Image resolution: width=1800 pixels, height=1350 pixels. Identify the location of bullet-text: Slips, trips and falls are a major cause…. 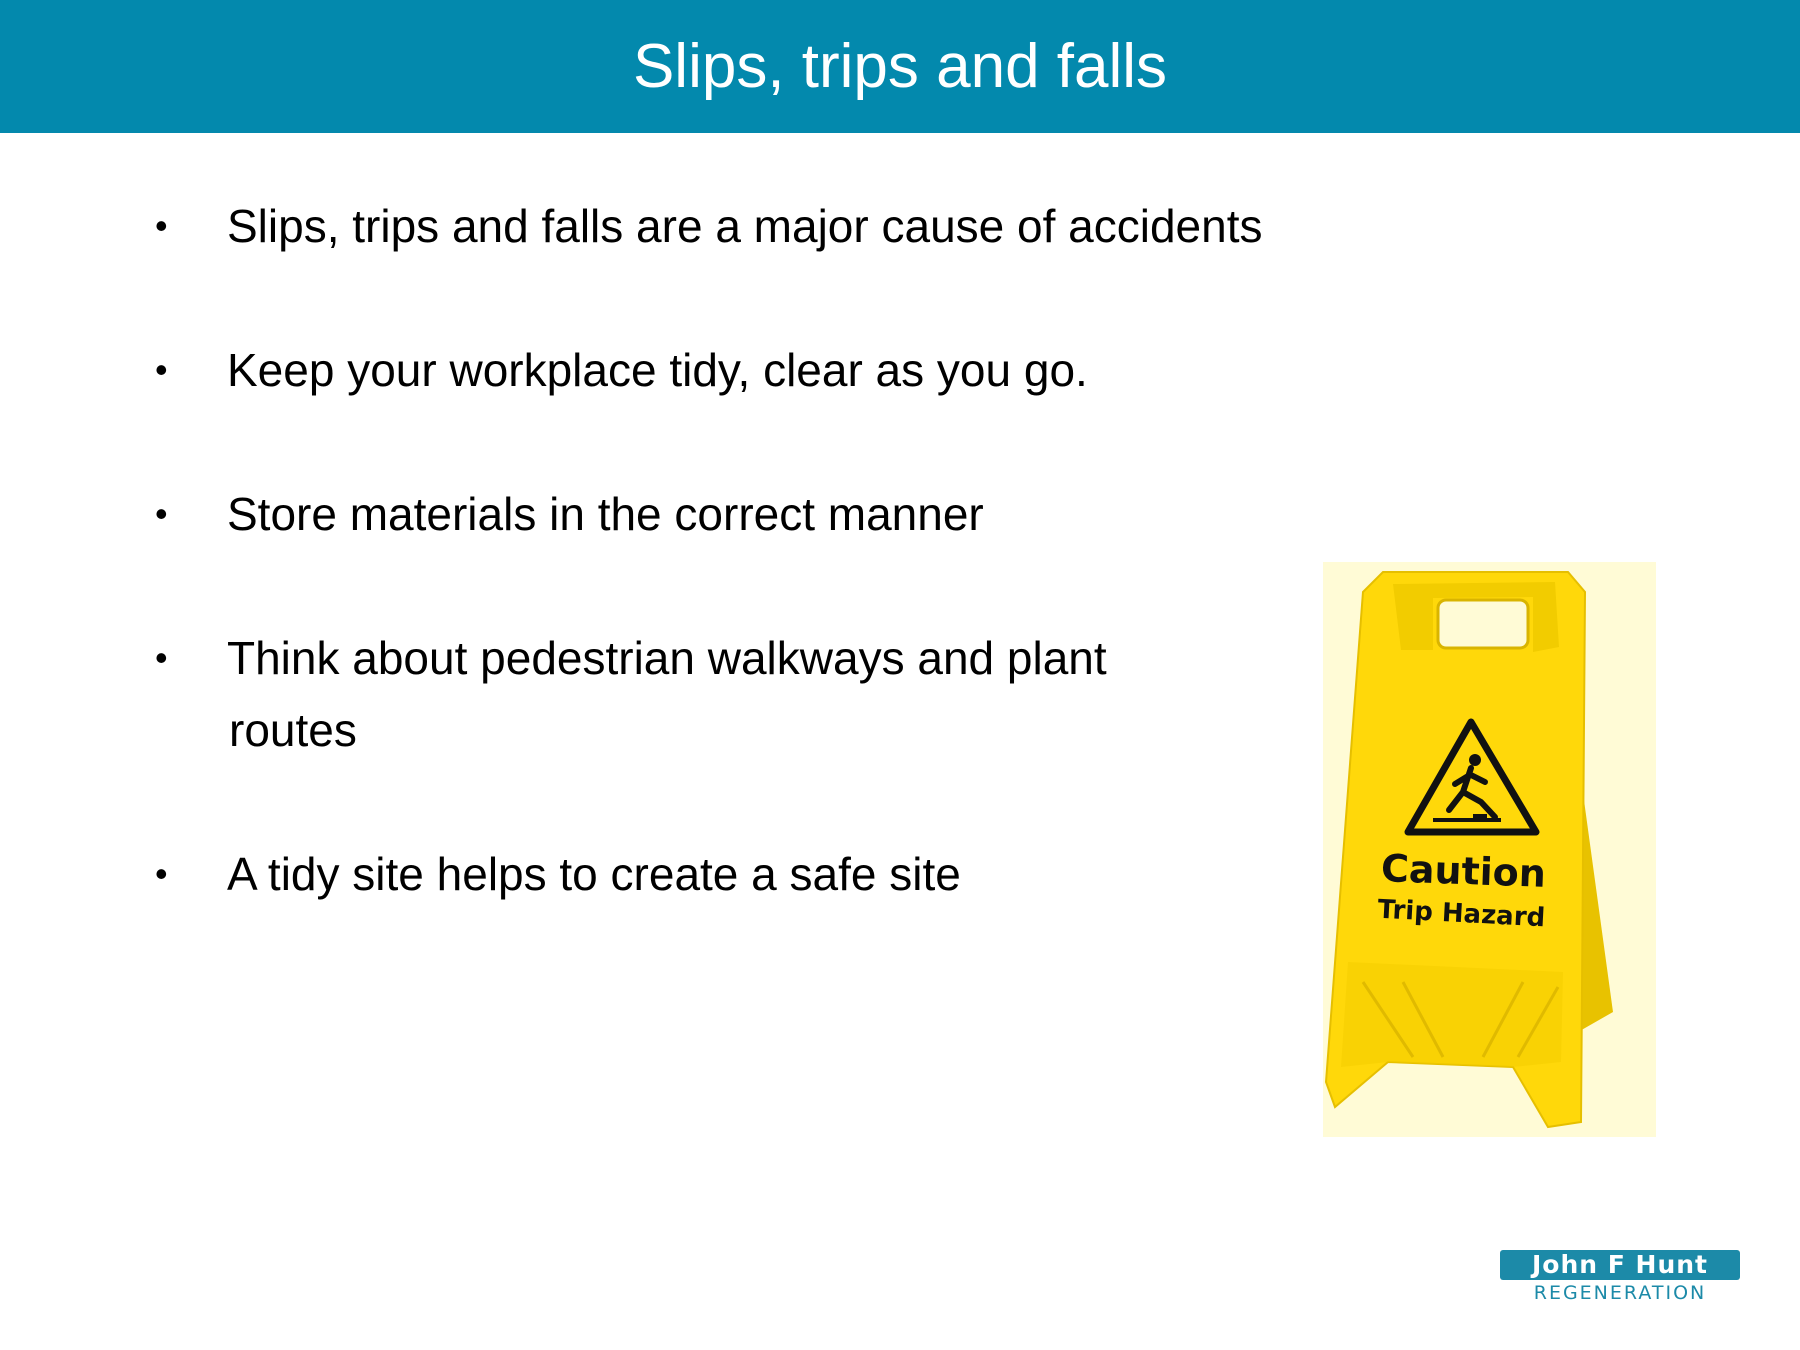
(745, 226).